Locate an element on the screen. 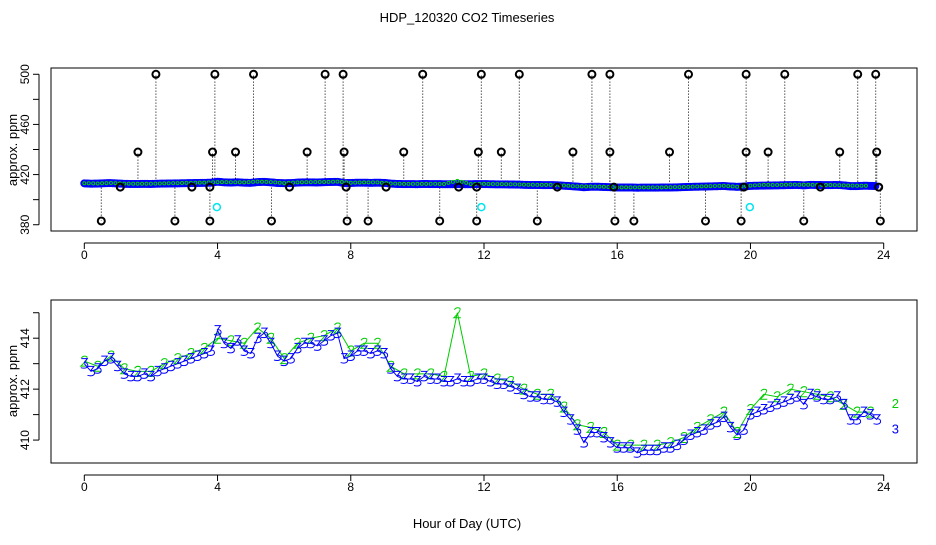 Image resolution: width=936 pixels, height=545 pixels. bottom-y-tick-label: 414 is located at coordinates (25, 338).